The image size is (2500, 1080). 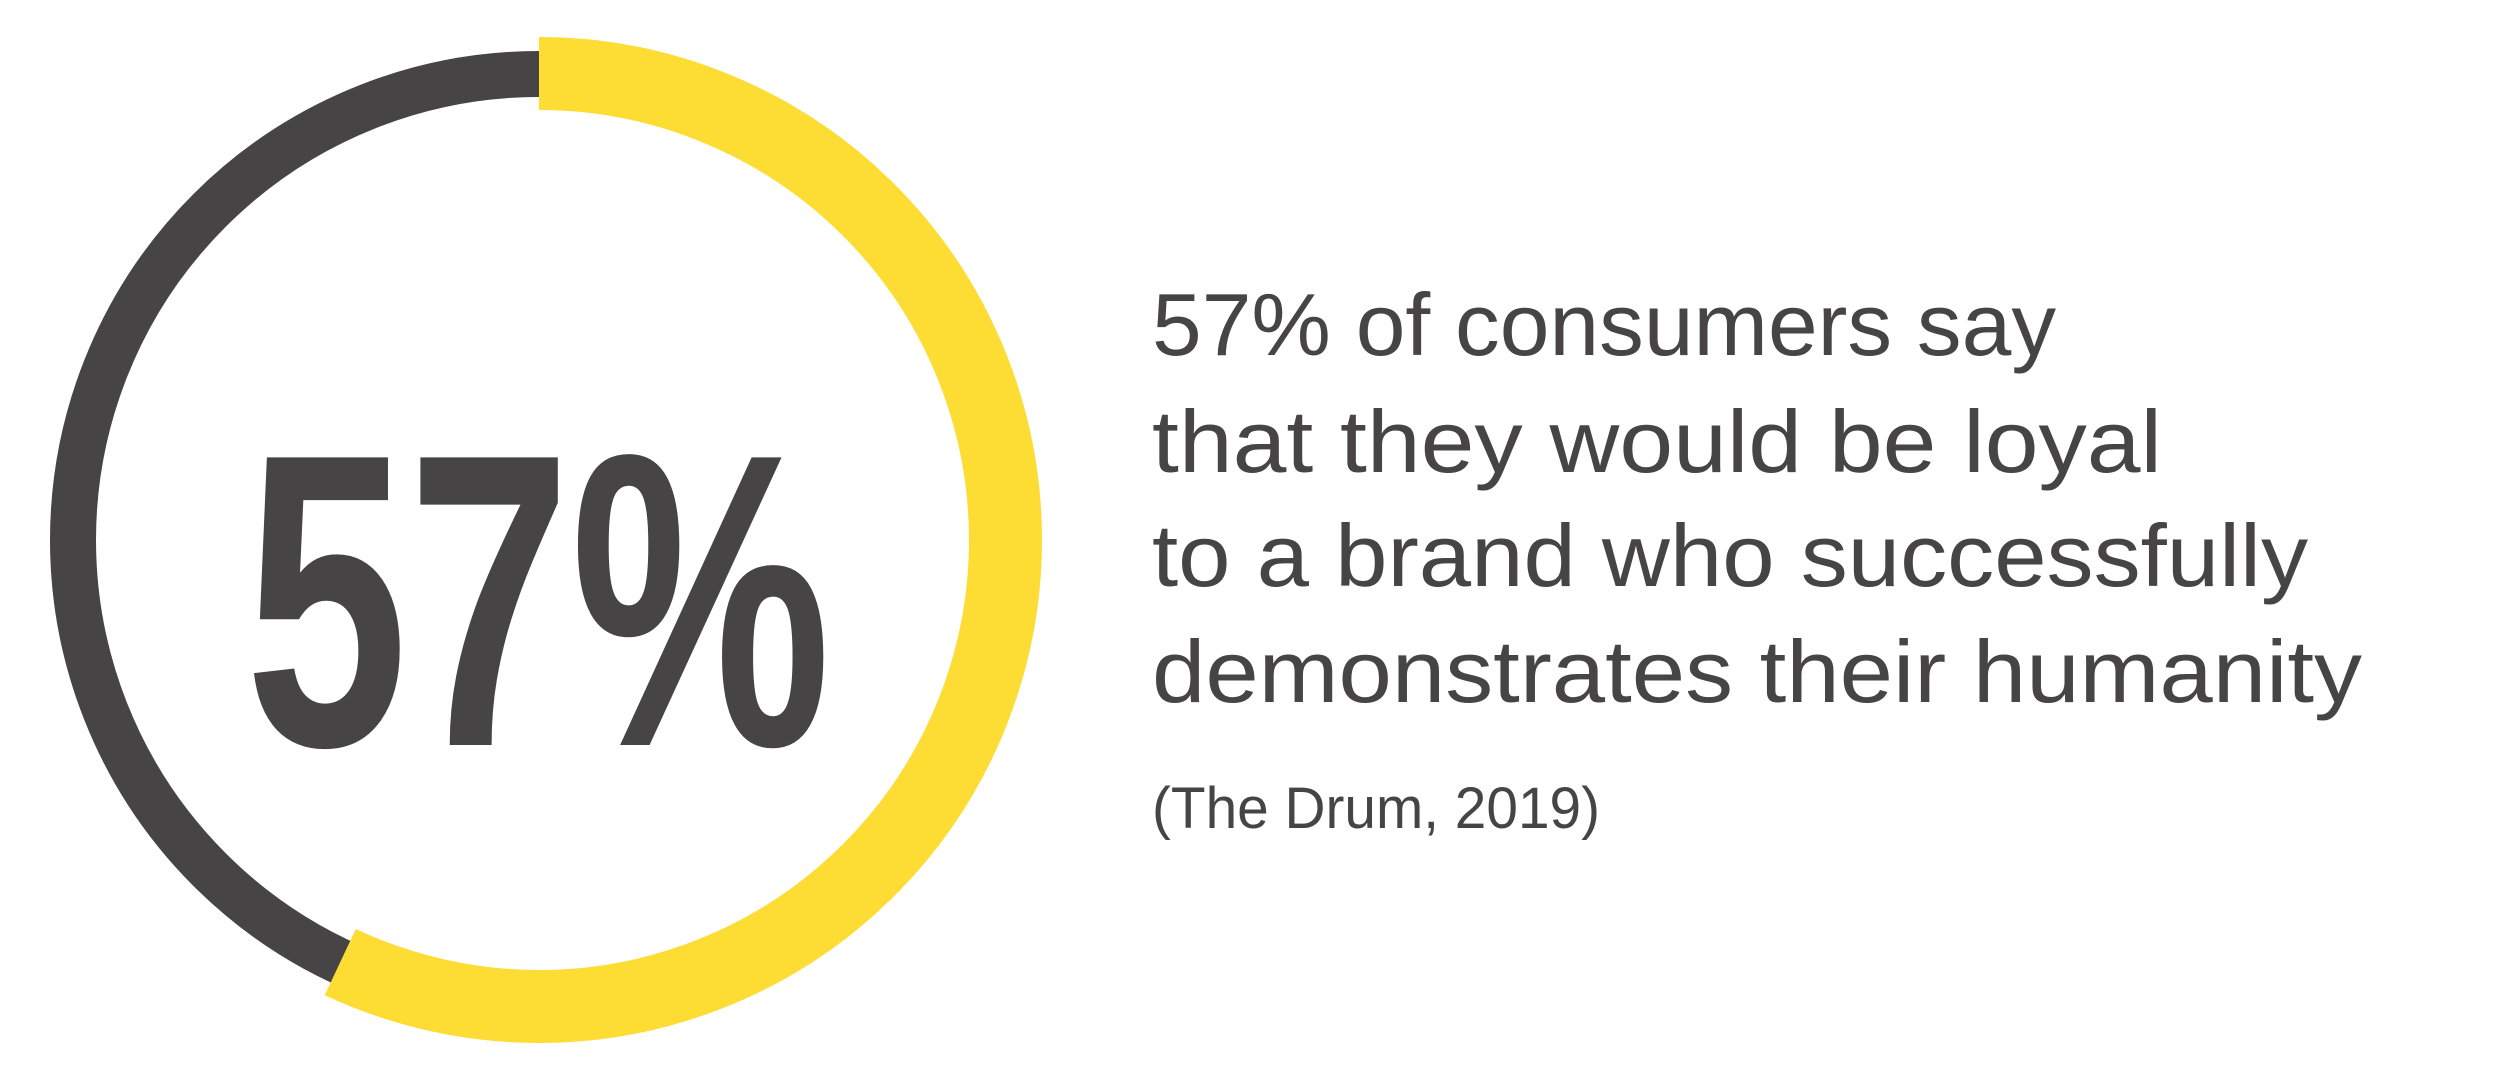 What do you see at coordinates (1657, 441) in the screenshot?
I see `statement-line-2: that they would be loyal` at bounding box center [1657, 441].